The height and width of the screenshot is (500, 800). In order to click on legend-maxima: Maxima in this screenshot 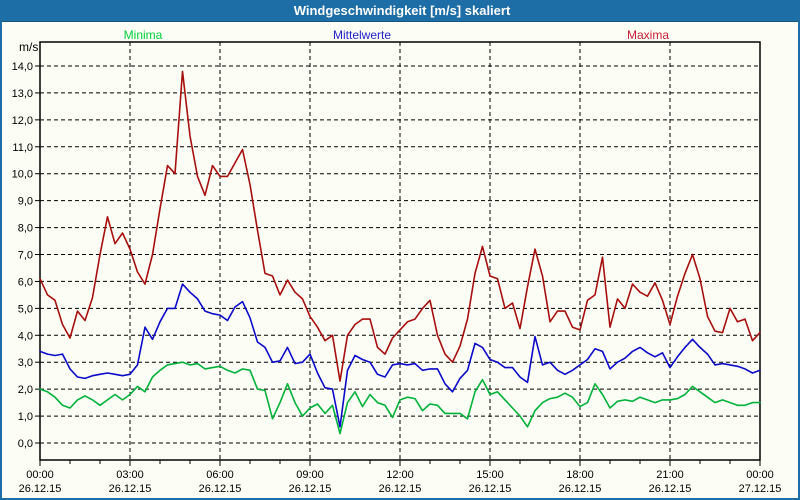, I will do `click(648, 35)`.